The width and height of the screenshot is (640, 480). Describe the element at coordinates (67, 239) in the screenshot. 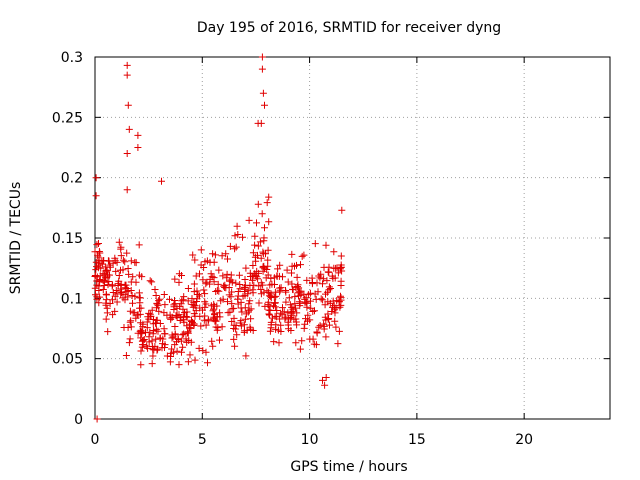

I see `y-tick-label: 0.15` at that location.